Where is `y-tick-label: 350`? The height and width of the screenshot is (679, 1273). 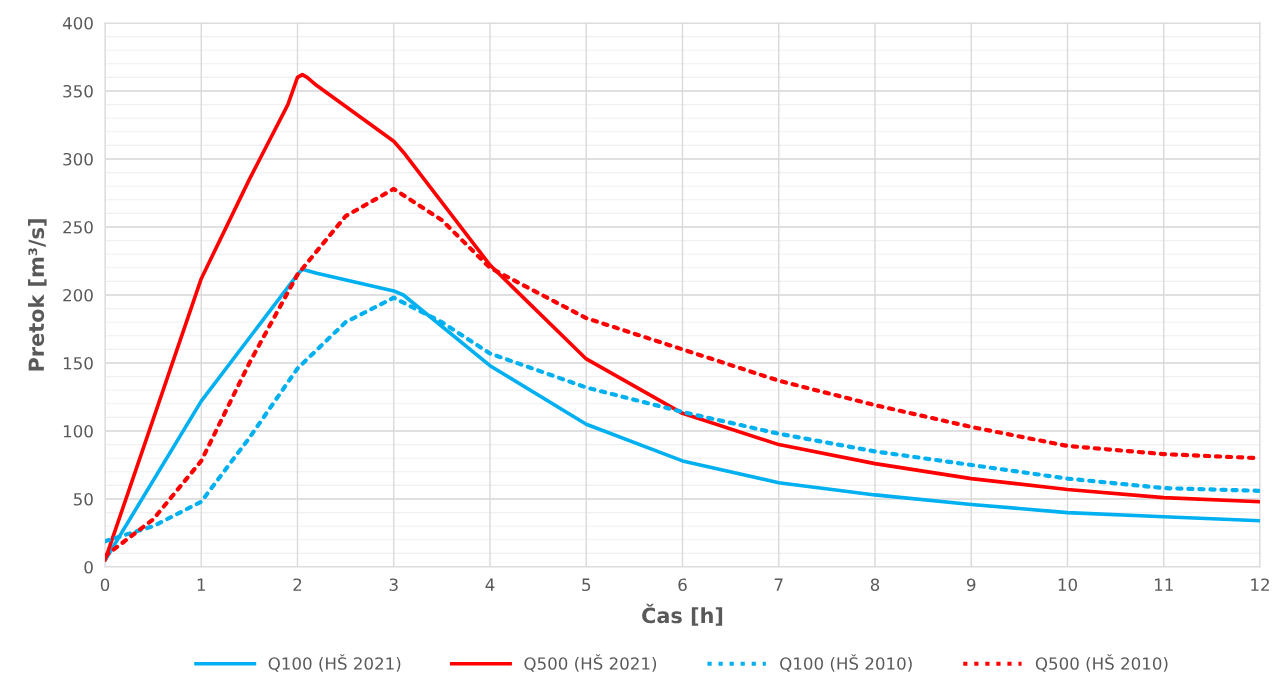
y-tick-label: 350 is located at coordinates (78, 91).